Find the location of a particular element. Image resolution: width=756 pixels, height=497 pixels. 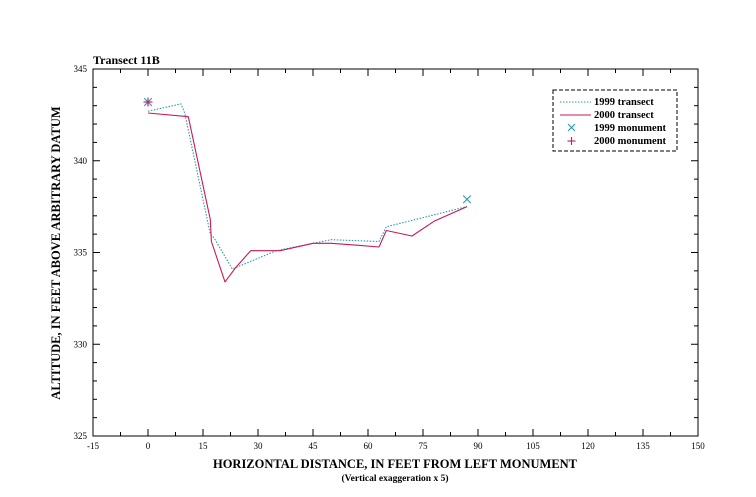

legend-label-1999-monument: 1999 monument is located at coordinates (630, 128).